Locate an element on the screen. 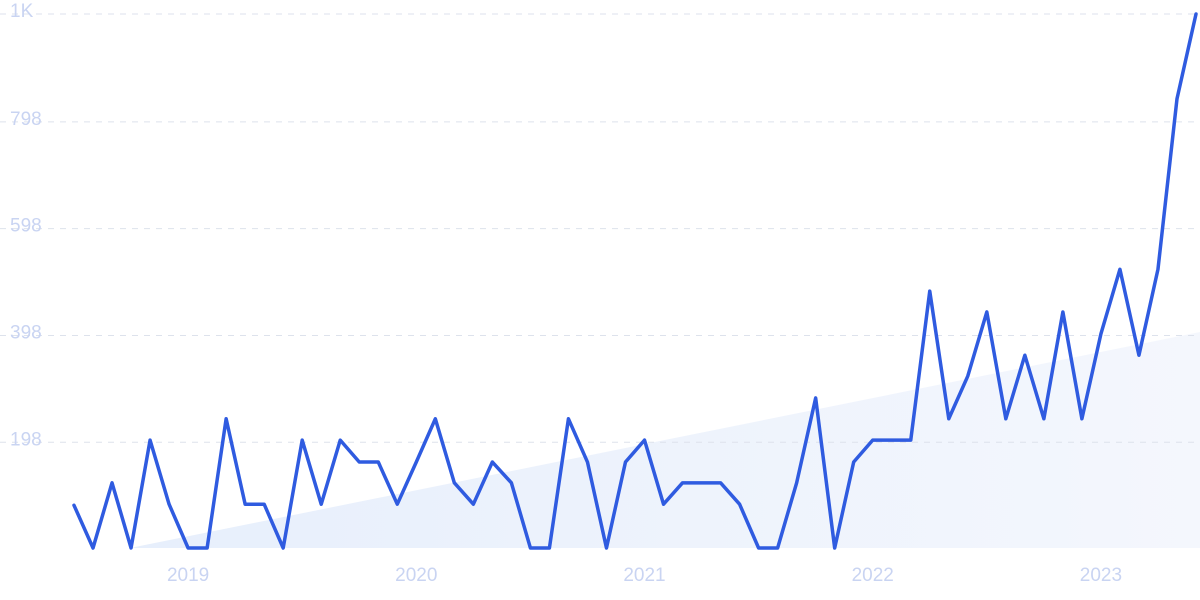 The height and width of the screenshot is (600, 1200). x-tick-label: 2022 is located at coordinates (873, 575).